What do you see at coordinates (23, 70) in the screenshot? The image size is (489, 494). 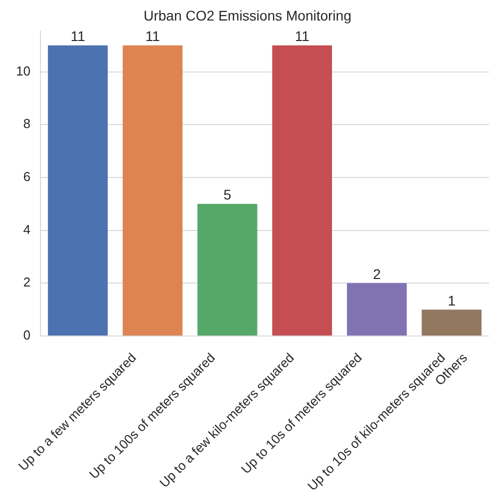 I see `y-tick-label: 10` at bounding box center [23, 70].